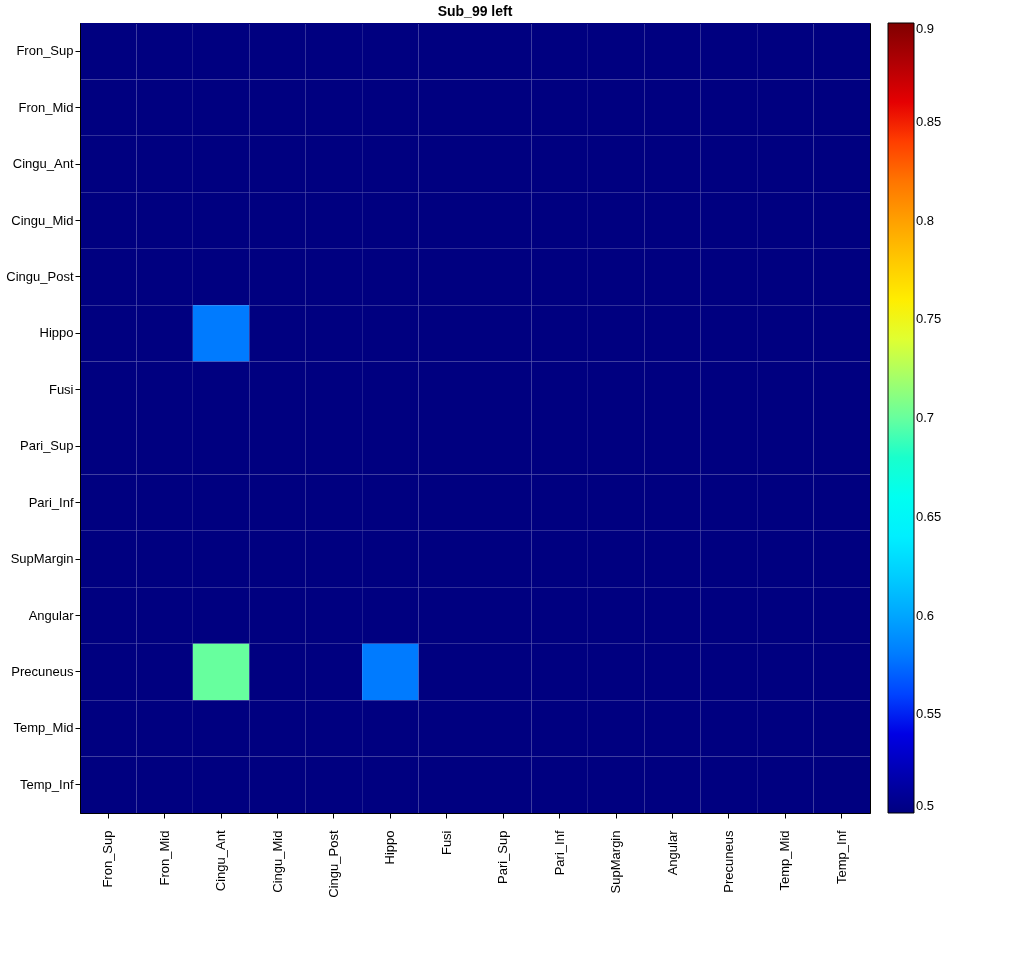 This screenshot has height=968, width=1015. I want to click on x-tick-label: Fron_Mid, so click(164, 858).